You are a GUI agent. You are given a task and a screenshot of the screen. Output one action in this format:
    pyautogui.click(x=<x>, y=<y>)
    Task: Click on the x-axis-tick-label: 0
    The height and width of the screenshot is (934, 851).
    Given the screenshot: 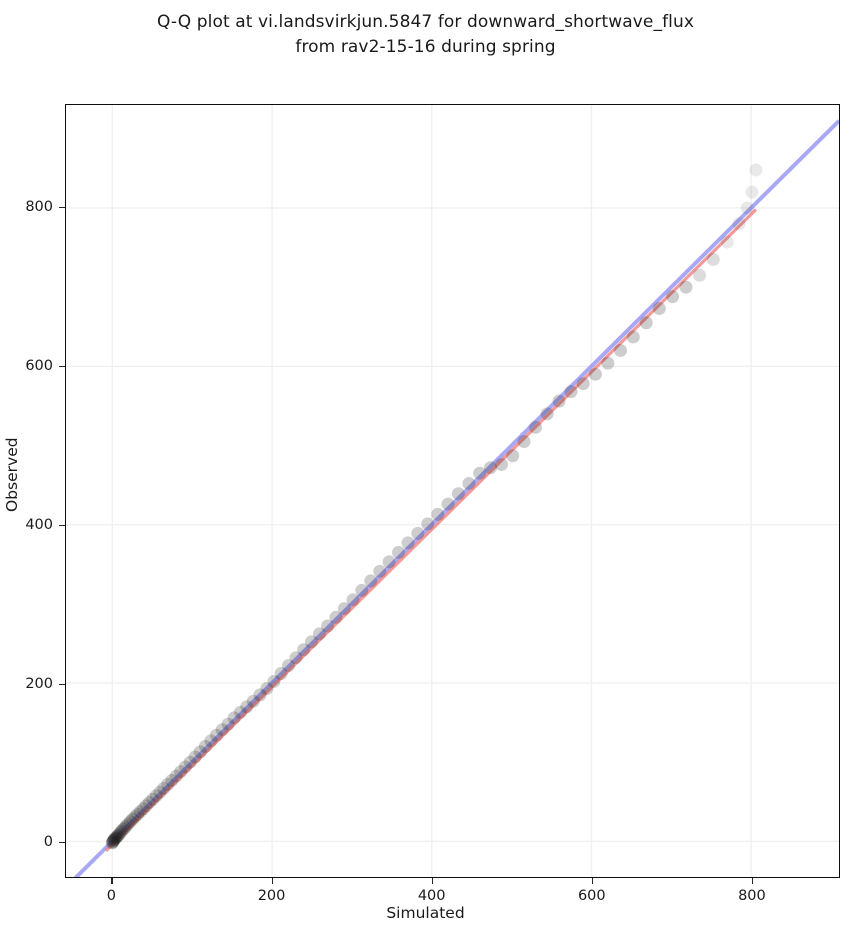 What is the action you would take?
    pyautogui.click(x=111, y=896)
    